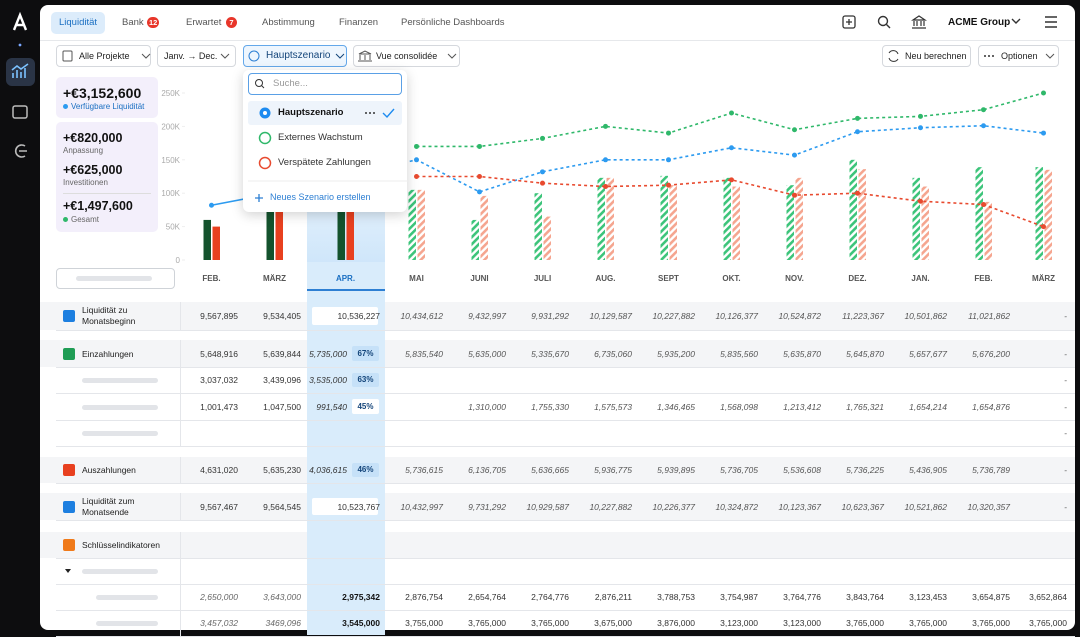  Describe the element at coordinates (170, 93) in the screenshot. I see `y-tick-label: 250K` at that location.